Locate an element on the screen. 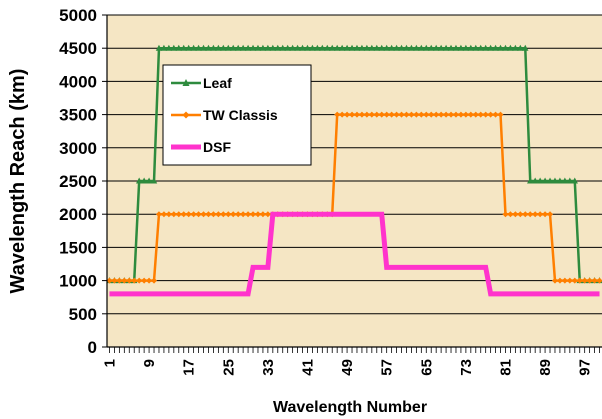  x-tick-label: 73 is located at coordinates (466, 367).